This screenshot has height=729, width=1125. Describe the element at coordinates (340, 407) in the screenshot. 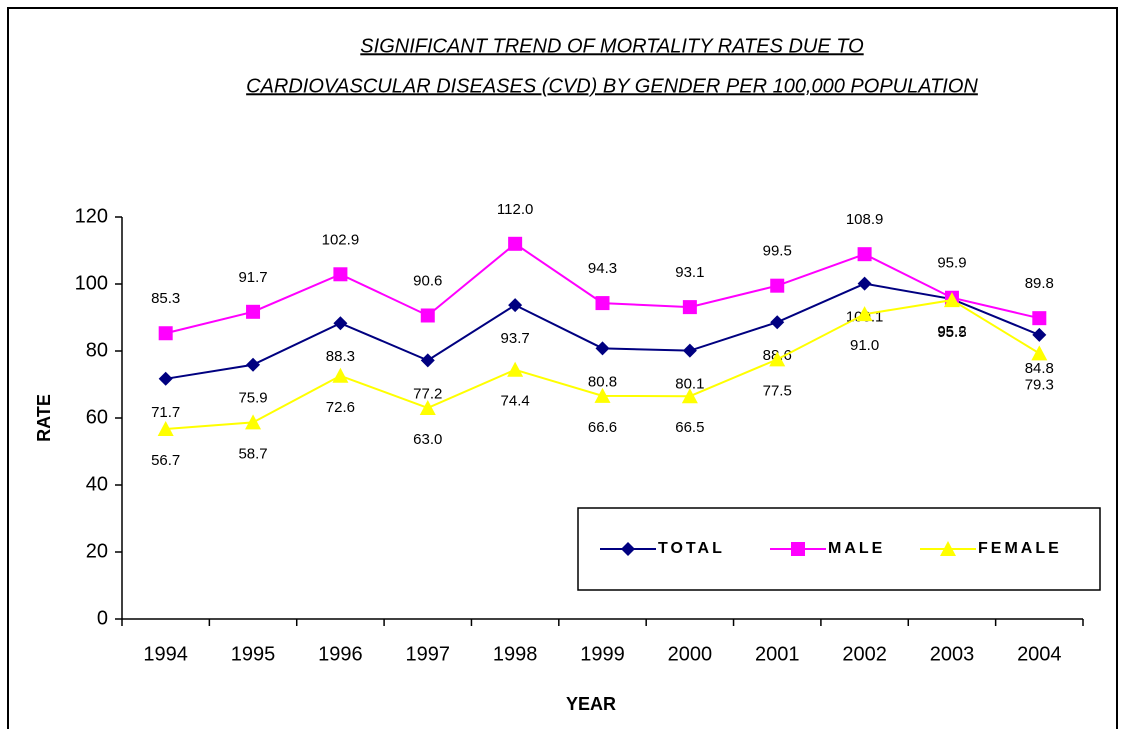

I see `data-label: 72.6` at that location.